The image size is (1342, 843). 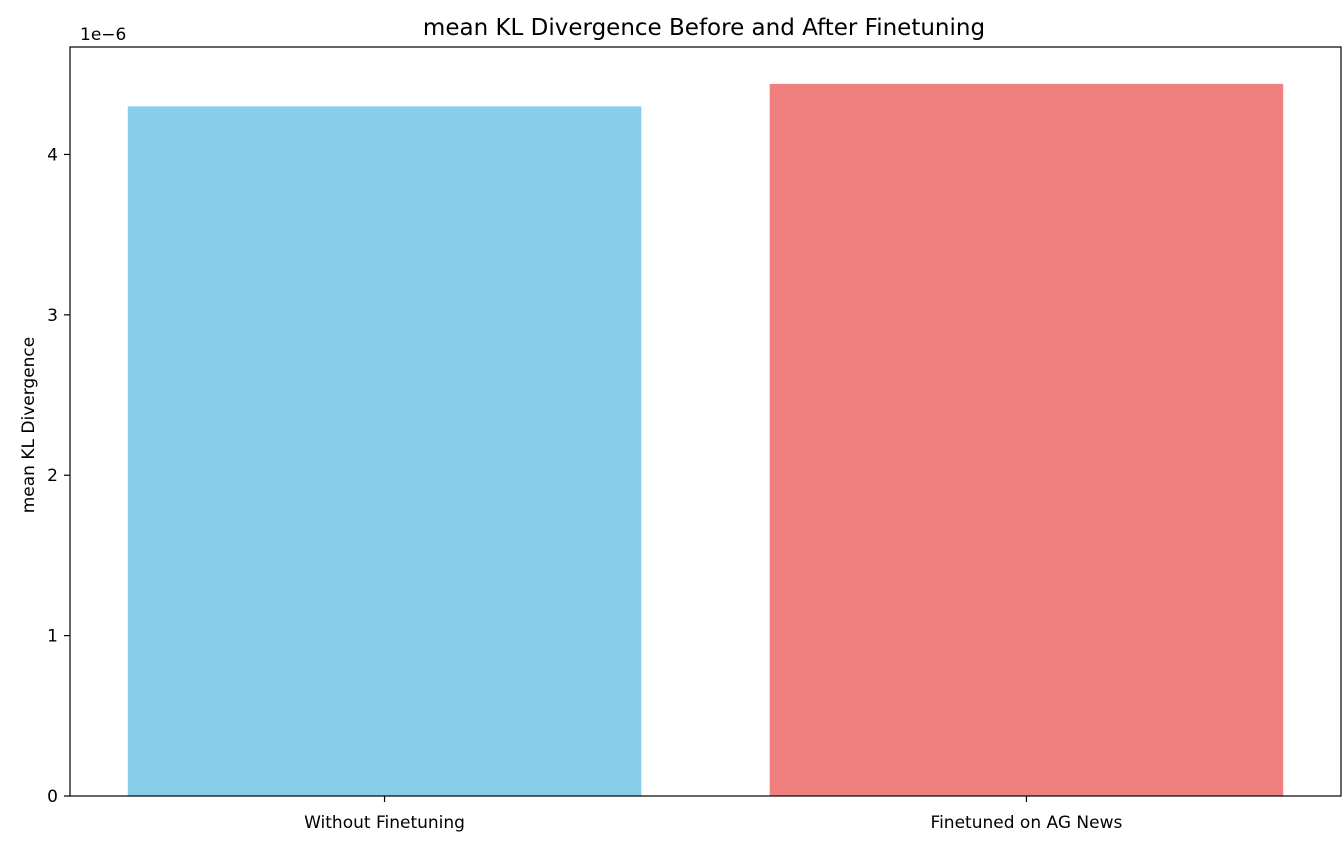 I want to click on x-tick-label: Finetuned on AG News, so click(x=1027, y=823).